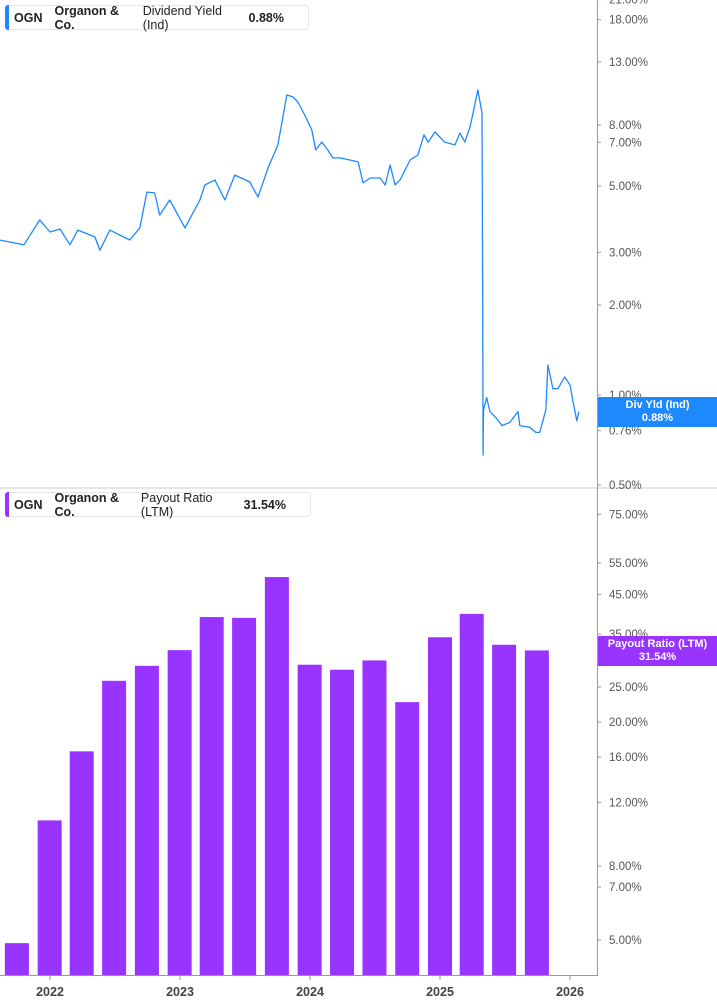 The width and height of the screenshot is (717, 1005). I want to click on legend-metric: Dividend Yield (Ind), so click(182, 17).